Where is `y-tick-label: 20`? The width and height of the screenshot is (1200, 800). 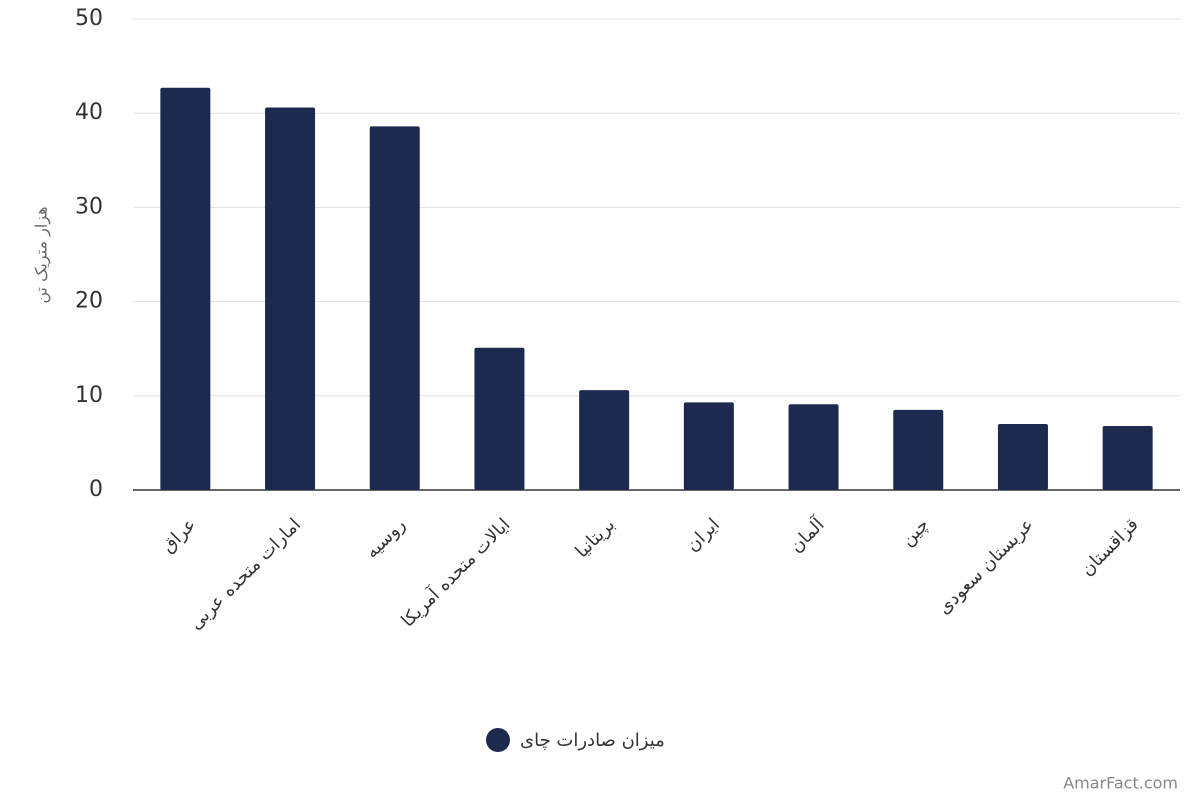
y-tick-label: 20 is located at coordinates (89, 301).